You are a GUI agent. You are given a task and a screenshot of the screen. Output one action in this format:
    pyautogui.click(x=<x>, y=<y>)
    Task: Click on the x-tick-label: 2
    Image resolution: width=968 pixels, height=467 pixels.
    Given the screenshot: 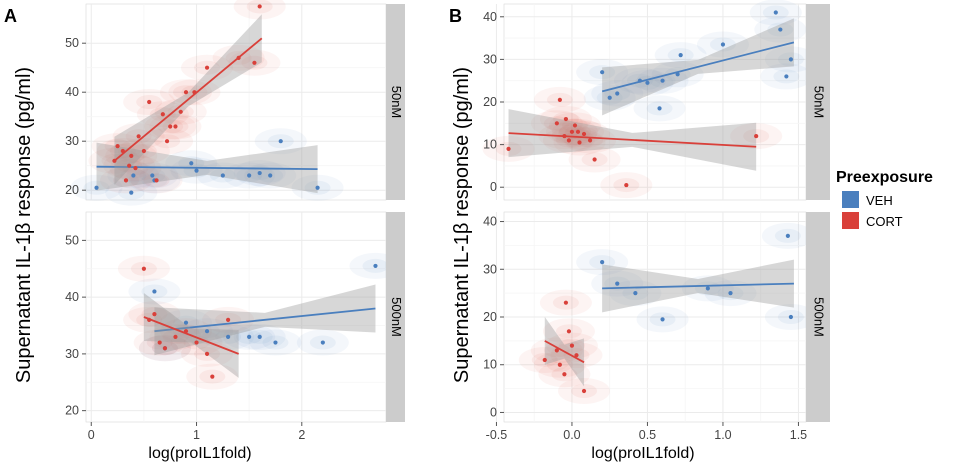 What is the action you would take?
    pyautogui.click(x=301, y=435)
    